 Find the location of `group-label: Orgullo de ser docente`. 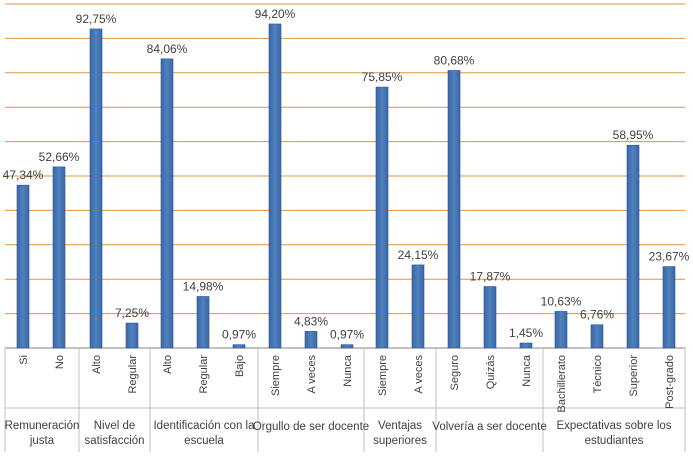

group-label: Orgullo de ser docente is located at coordinates (311, 427).